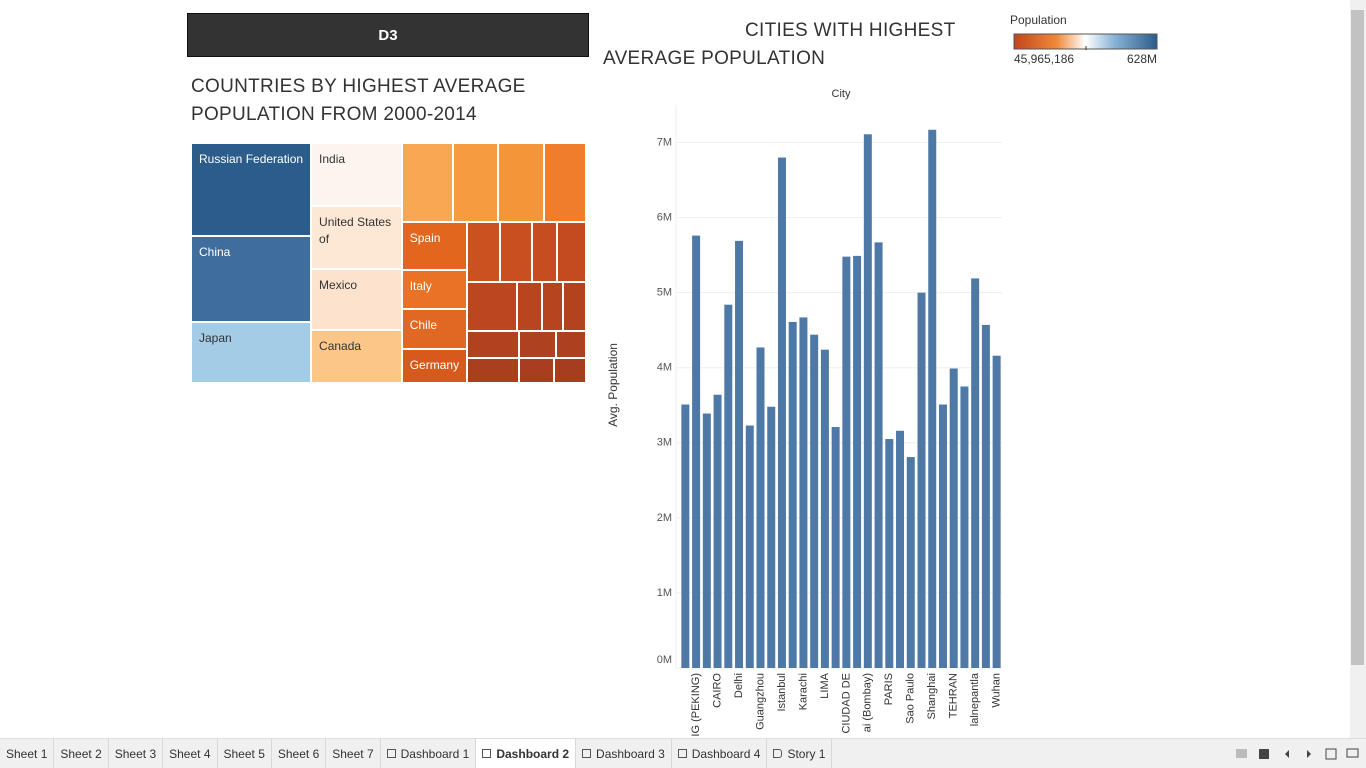  What do you see at coordinates (1297, 754) in the screenshot?
I see `toolbar-icons` at bounding box center [1297, 754].